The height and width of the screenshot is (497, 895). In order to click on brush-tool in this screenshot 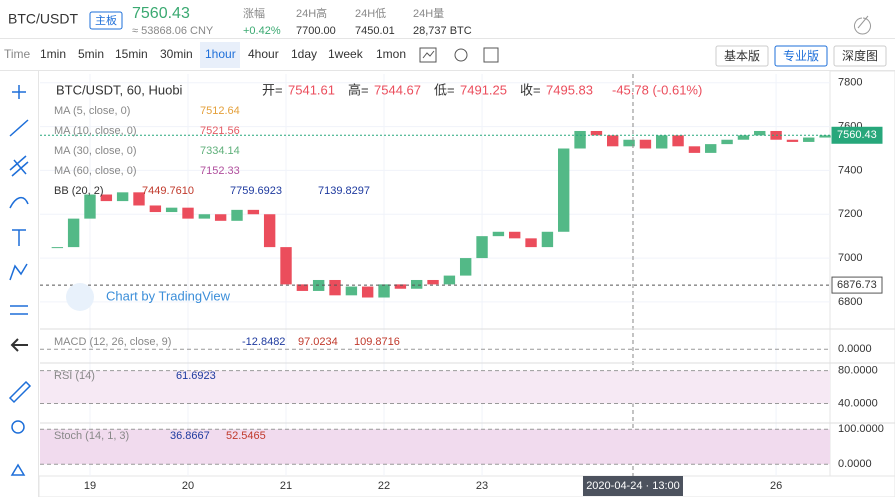, I will do `click(19, 202)`.